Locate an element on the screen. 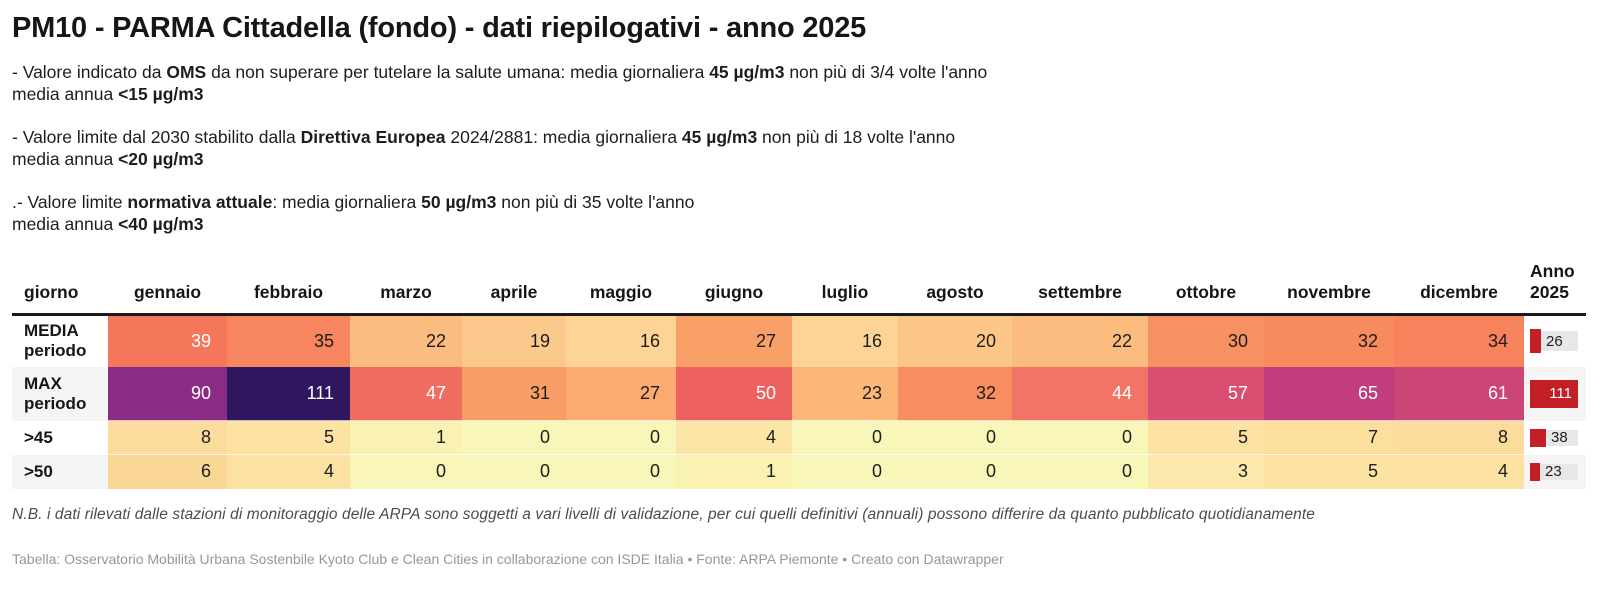 Image resolution: width=1600 pixels, height=604 pixels. cell-gt50-settembre: 0 is located at coordinates (1080, 471).